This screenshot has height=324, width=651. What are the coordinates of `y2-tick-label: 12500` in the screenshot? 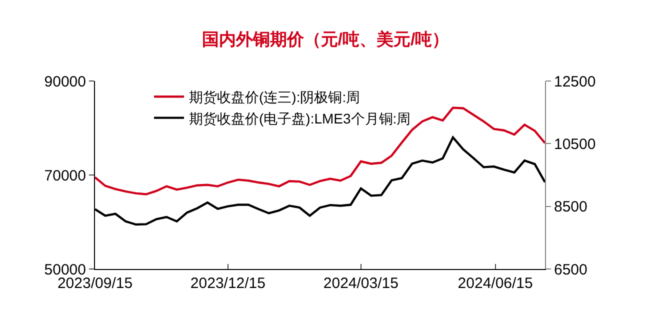 It's located at (575, 81).